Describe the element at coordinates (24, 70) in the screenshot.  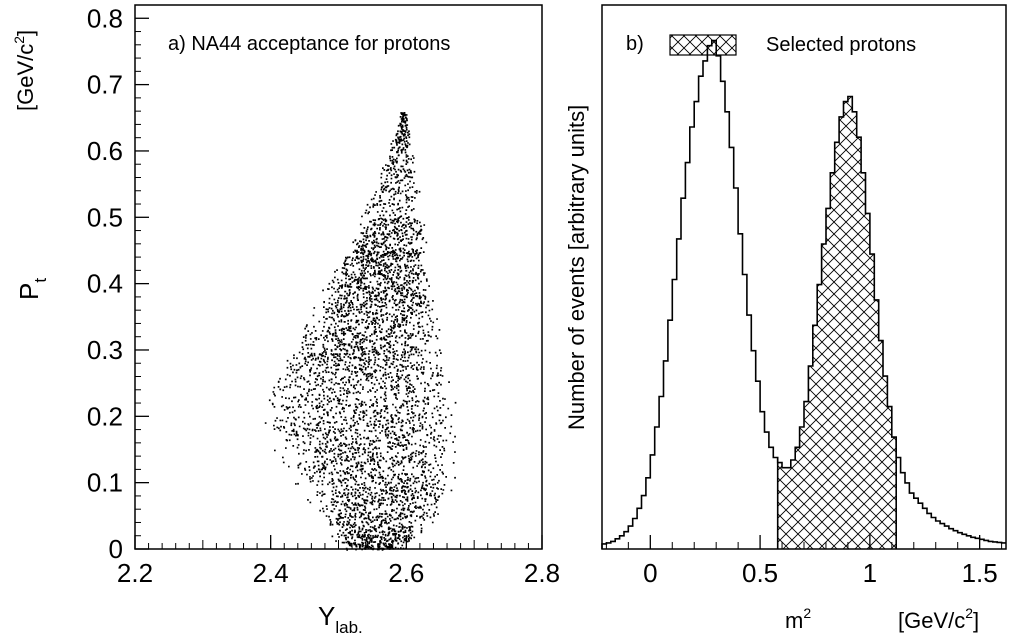
I see `y-axis-unit-a: [GeV/c2]` at that location.